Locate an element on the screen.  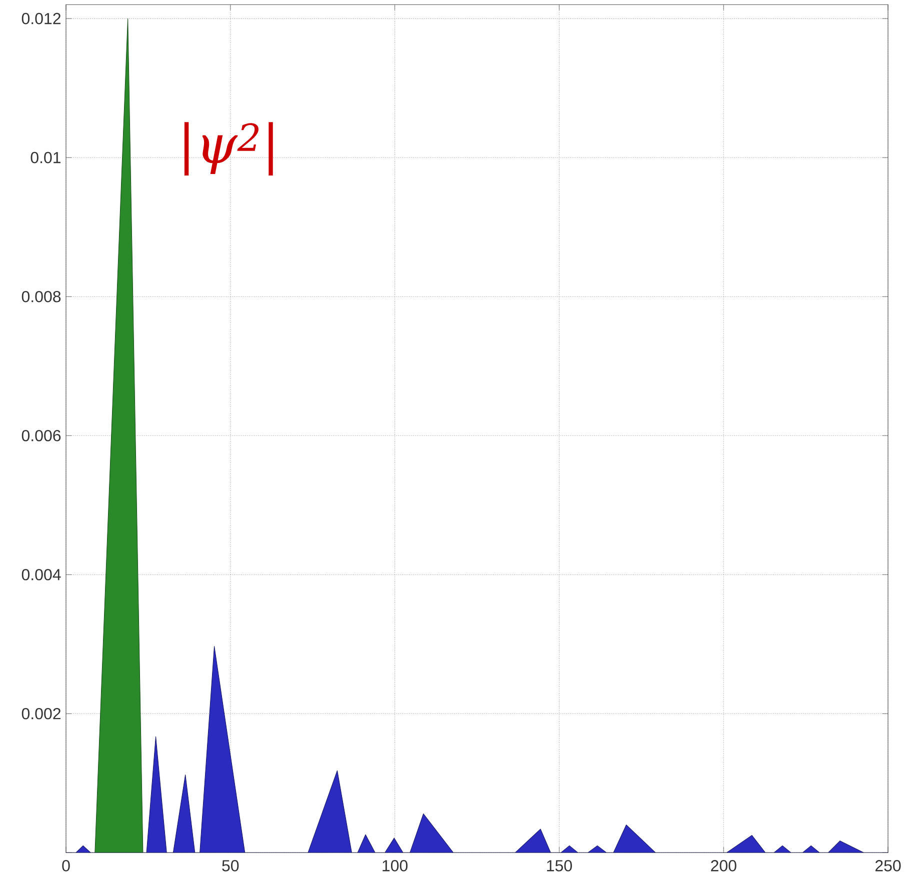
x-tick-label: 150 is located at coordinates (559, 866).